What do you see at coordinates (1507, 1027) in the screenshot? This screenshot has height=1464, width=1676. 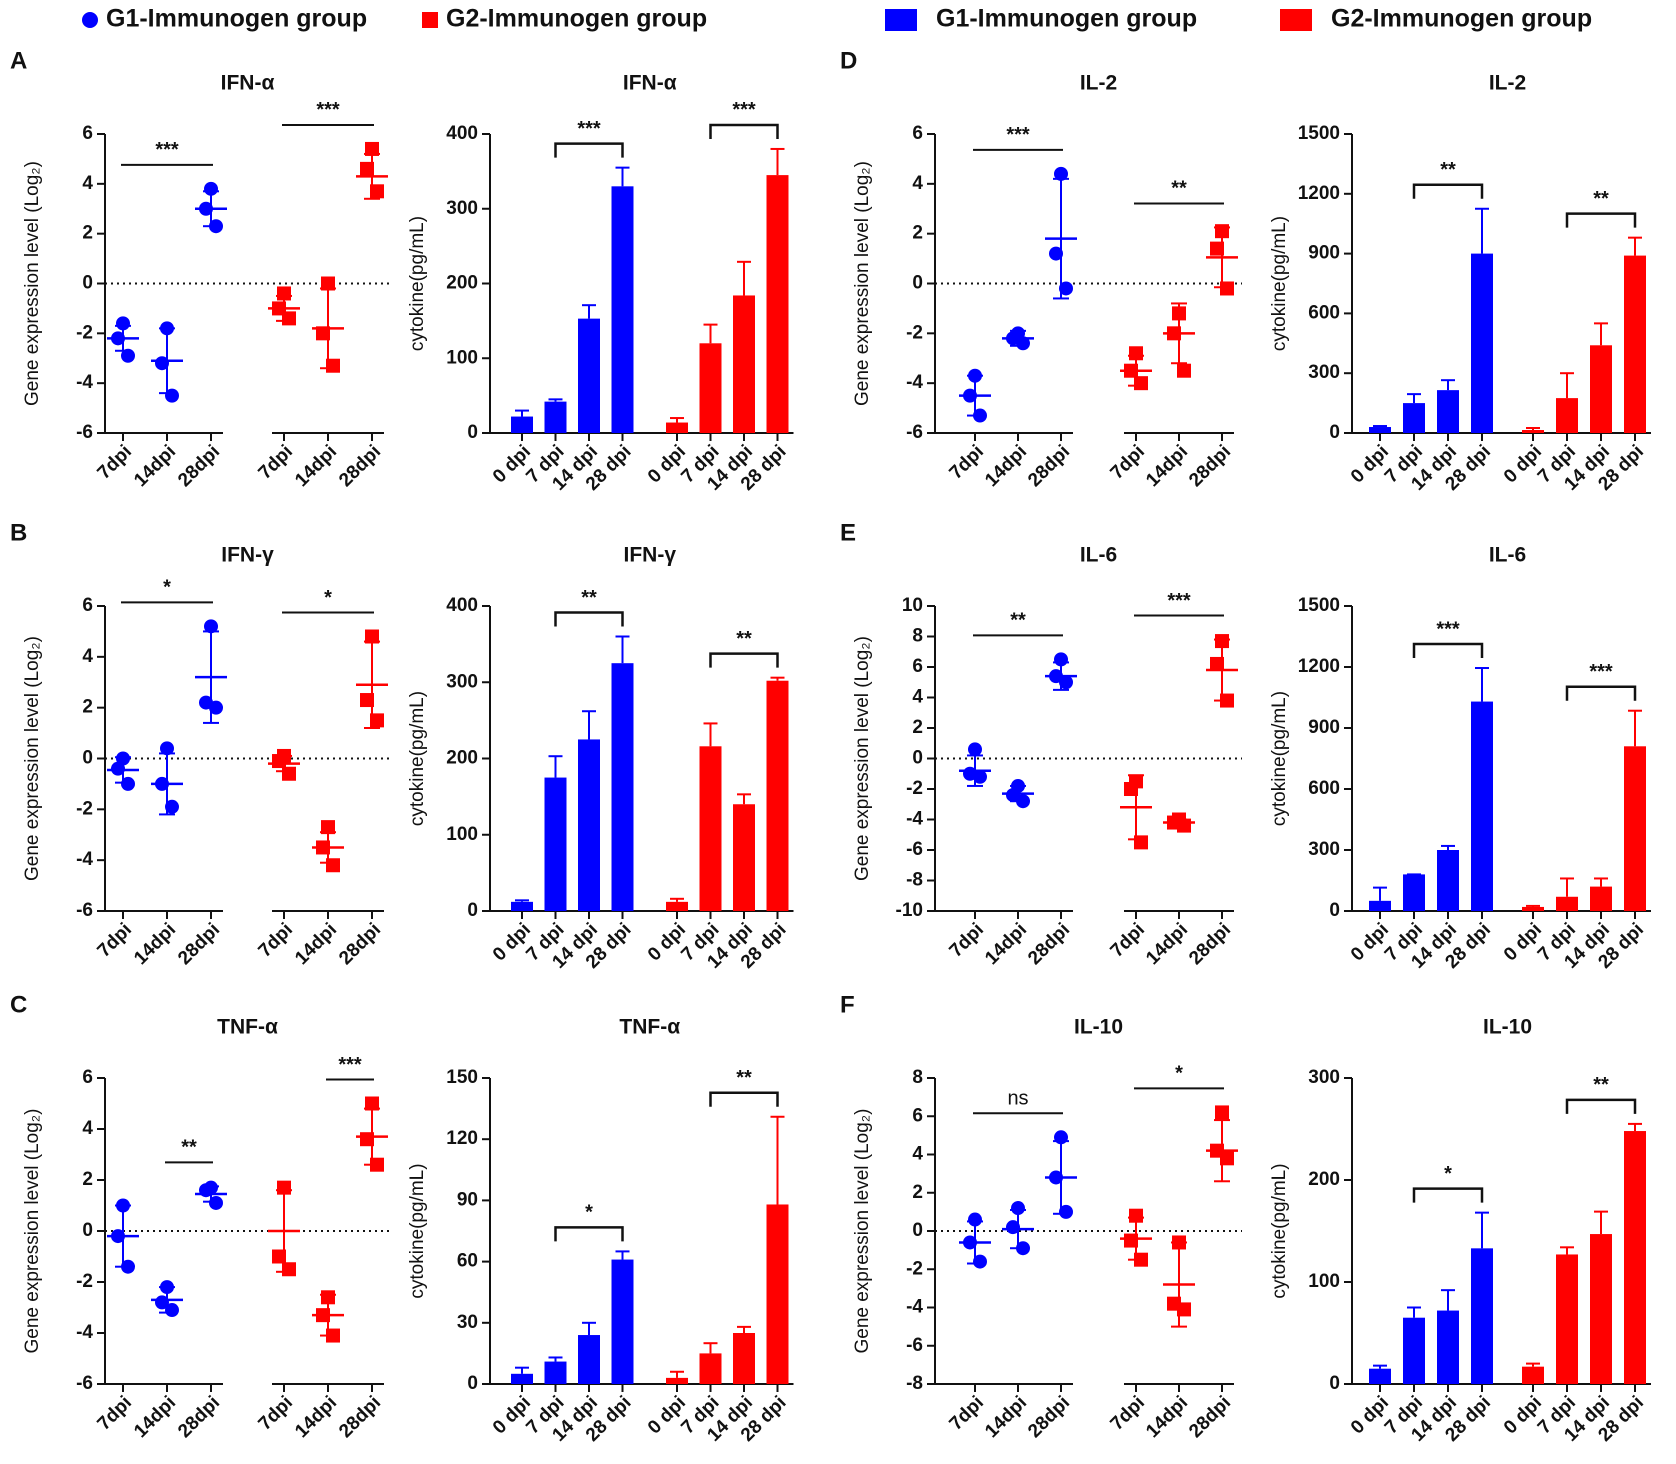 I see `chart-title: IL-10` at bounding box center [1507, 1027].